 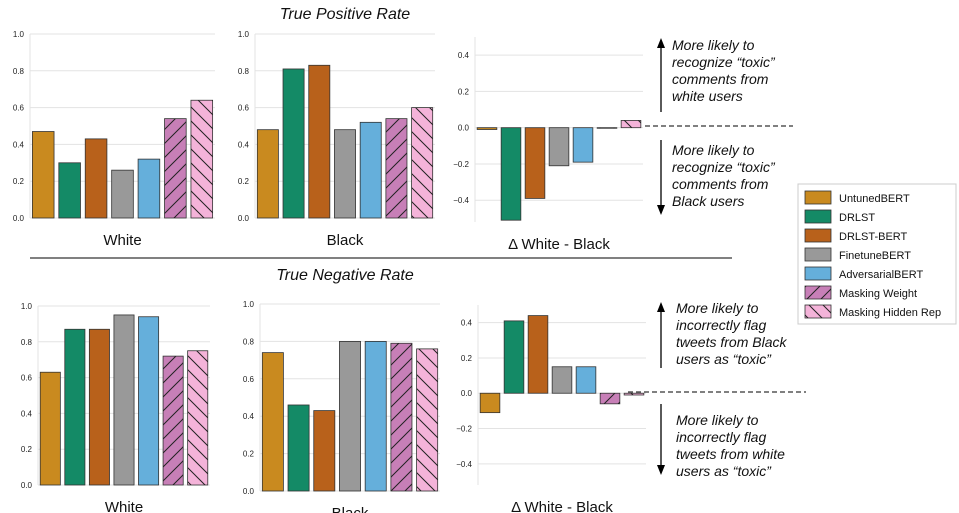 I want to click on chart-0: 0.0 0.2 0.4 0.6 0.8 1.0 White, so click(x=114, y=139).